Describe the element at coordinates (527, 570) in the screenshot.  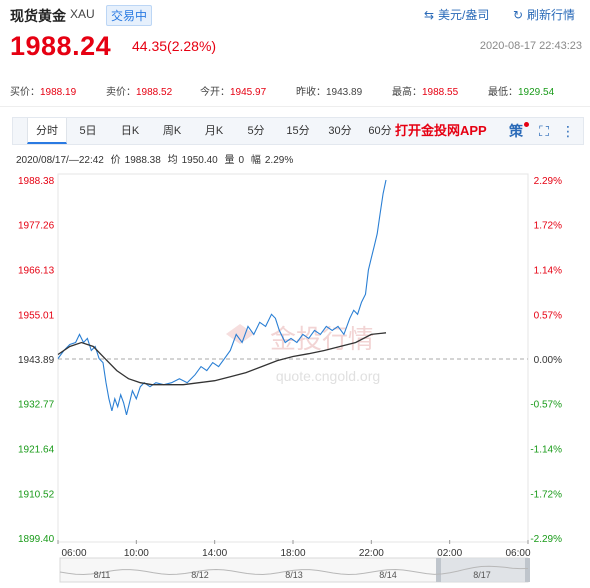
I see `navigator-right-handle` at that location.